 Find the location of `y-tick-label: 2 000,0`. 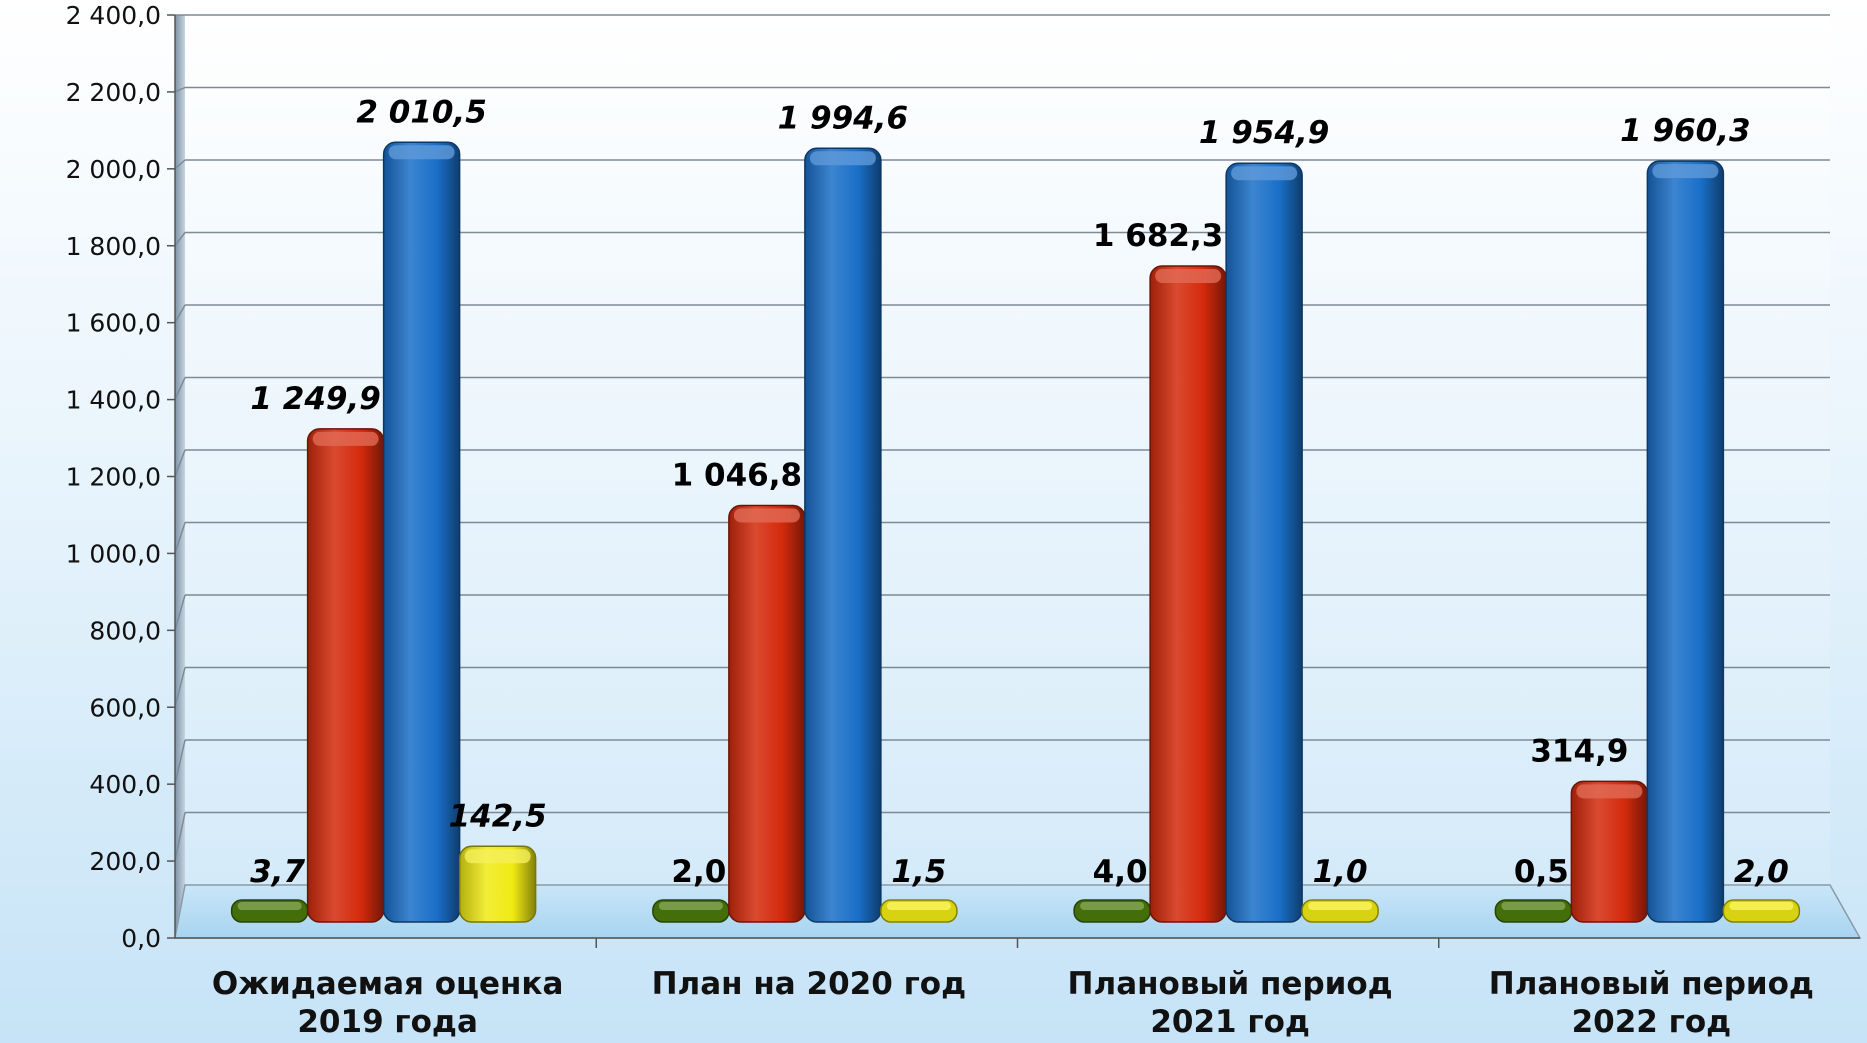

y-tick-label: 2 000,0 is located at coordinates (113, 169).